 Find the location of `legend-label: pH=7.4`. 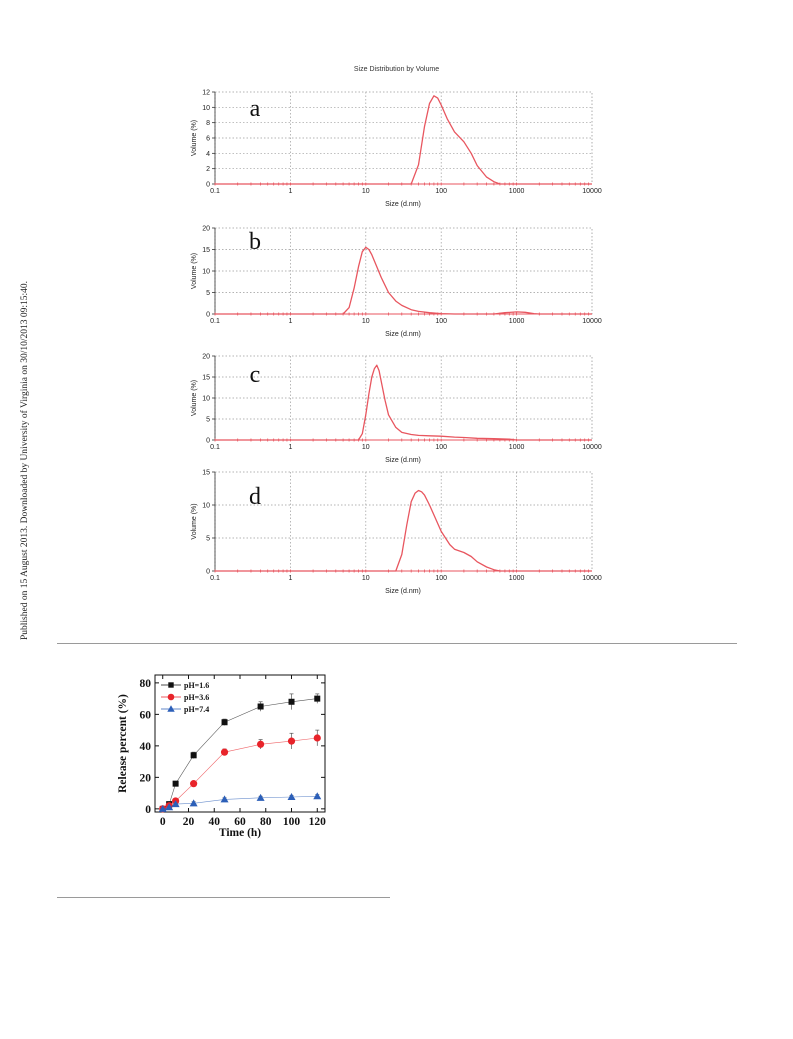

legend-label: pH=7.4 is located at coordinates (196, 709).